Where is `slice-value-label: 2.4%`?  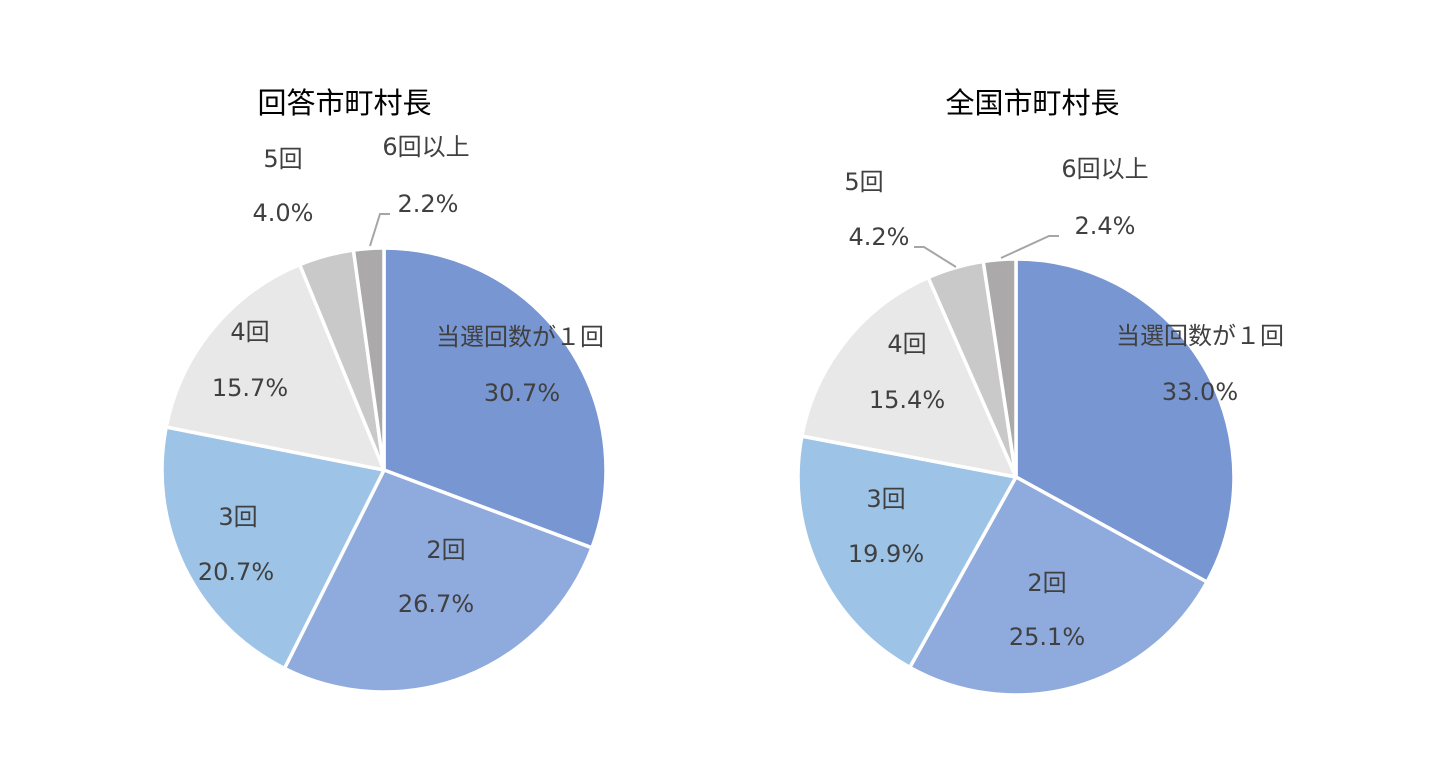 slice-value-label: 2.4% is located at coordinates (1105, 226).